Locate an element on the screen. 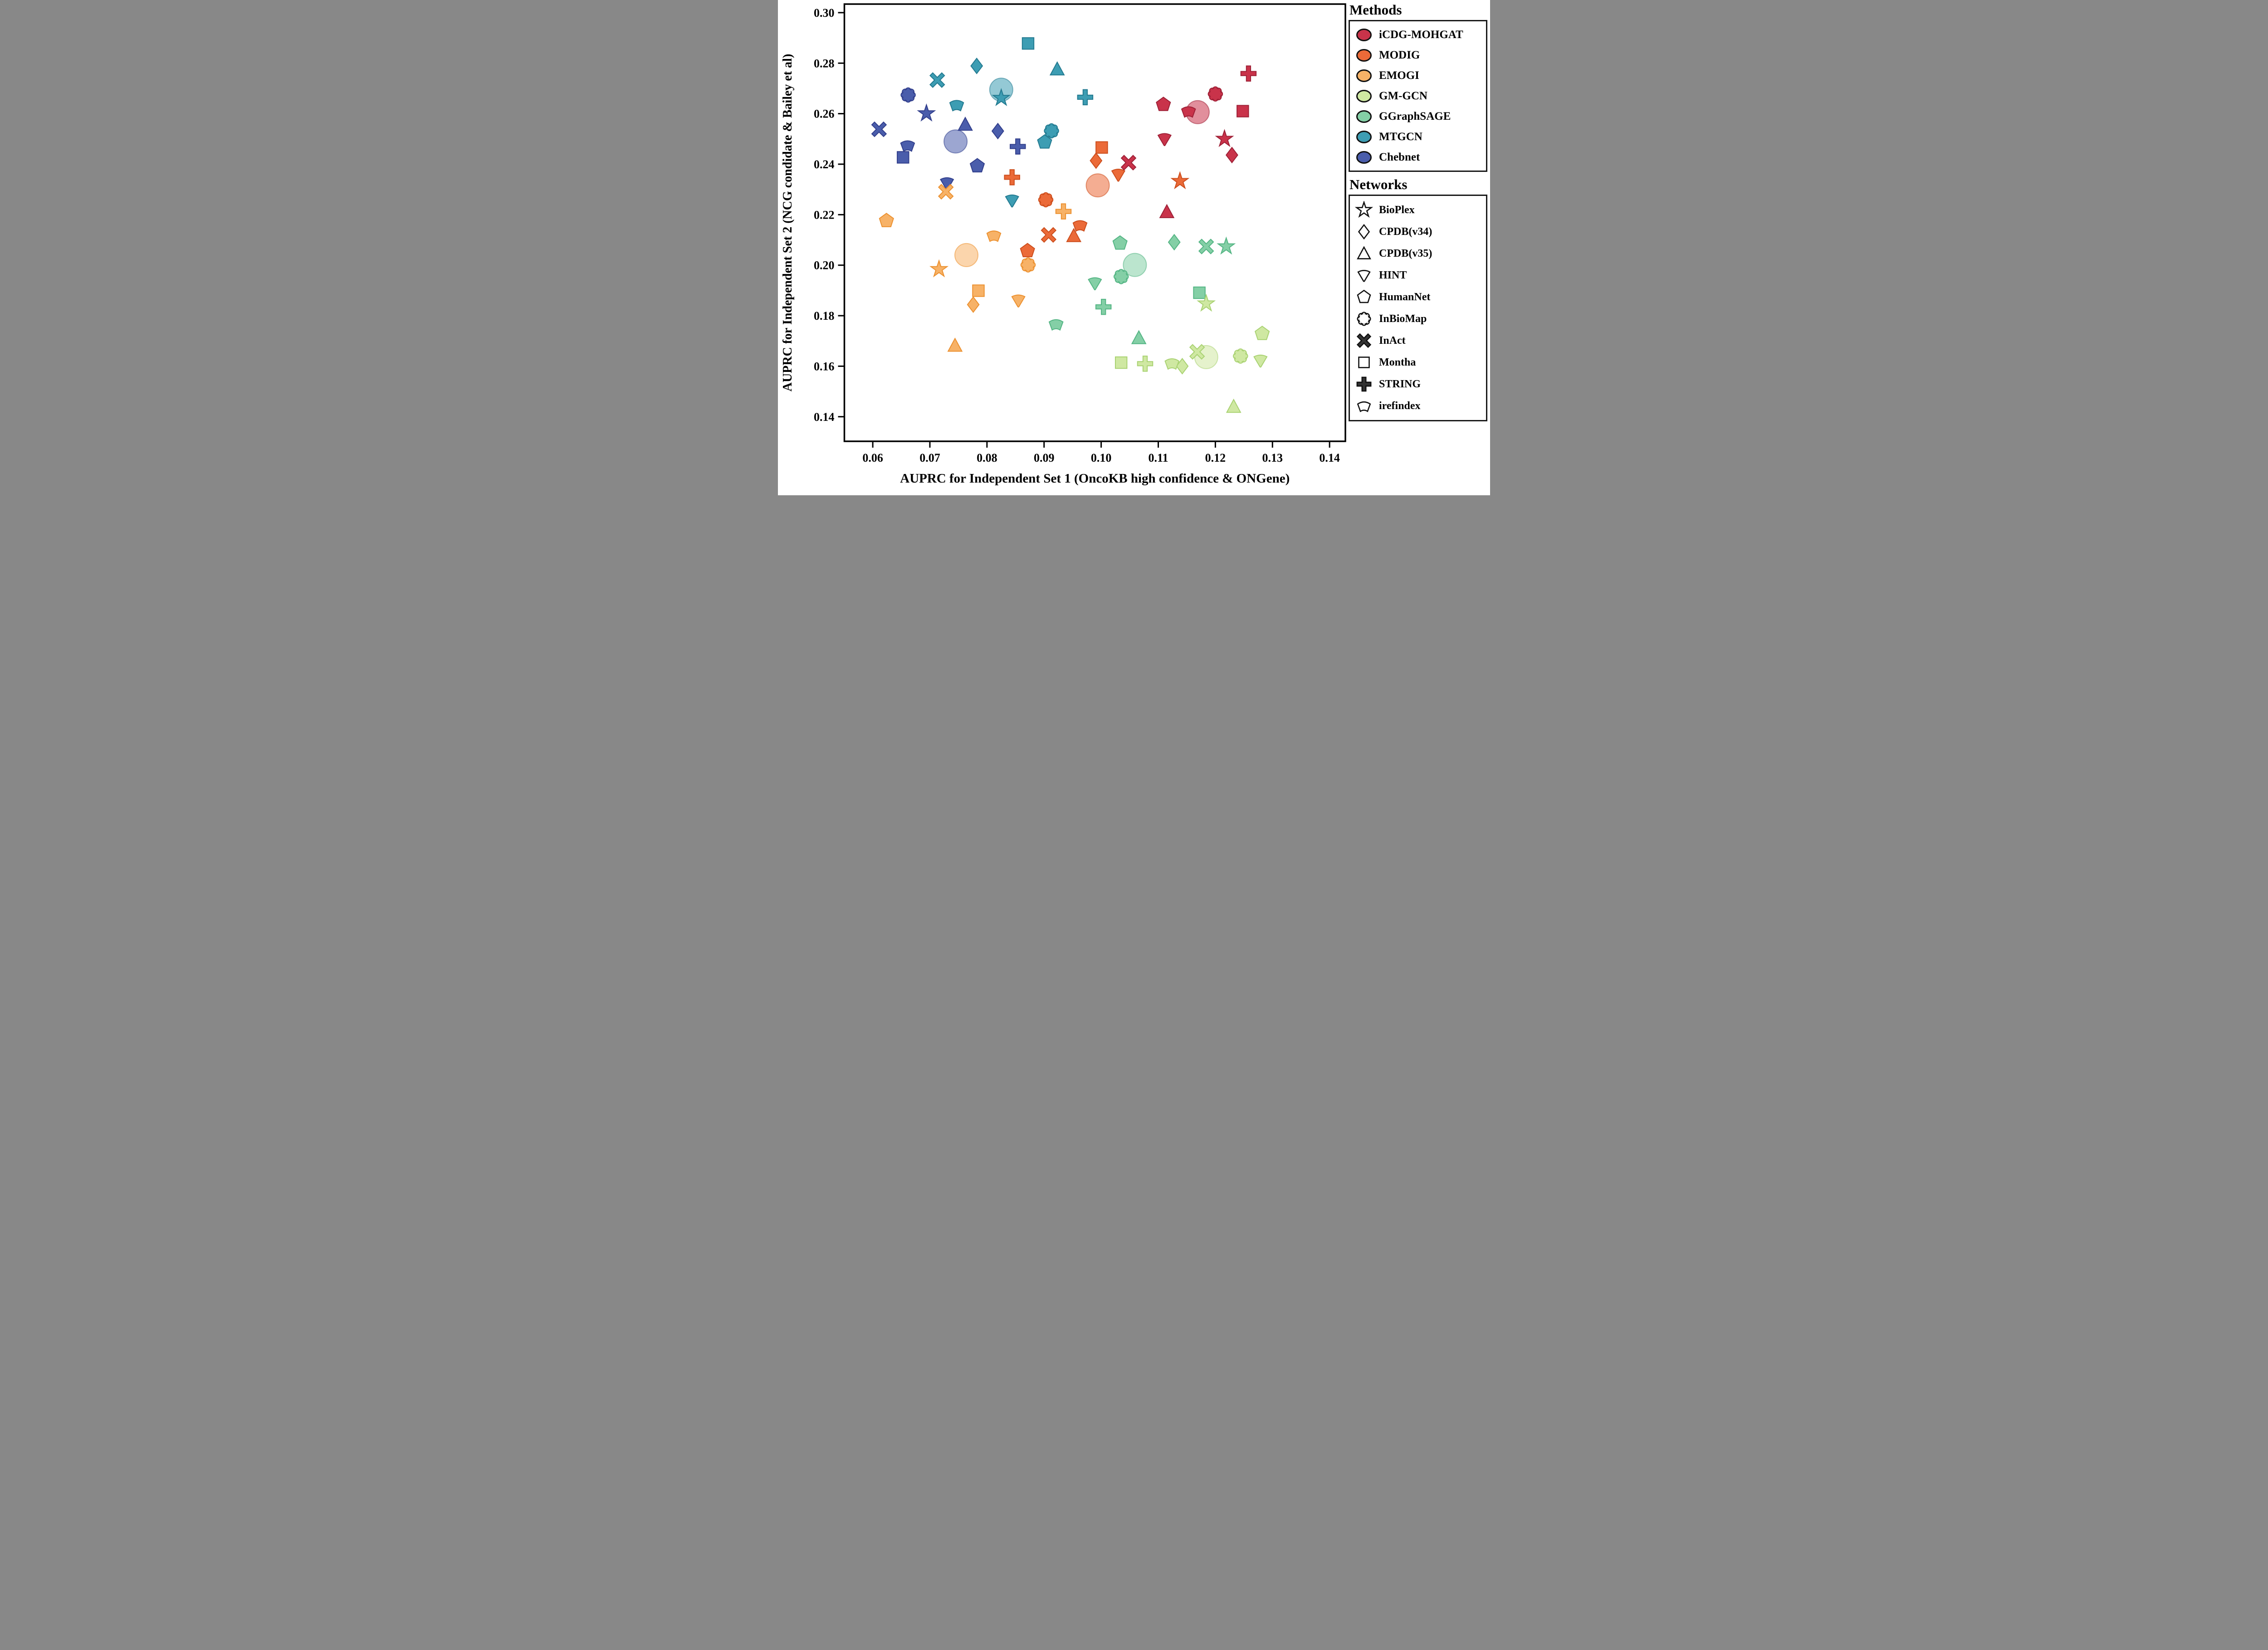 Image resolution: width=2268 pixels, height=1650 pixels. marker-GGraphSAGE-BioPlex is located at coordinates (1227, 246).